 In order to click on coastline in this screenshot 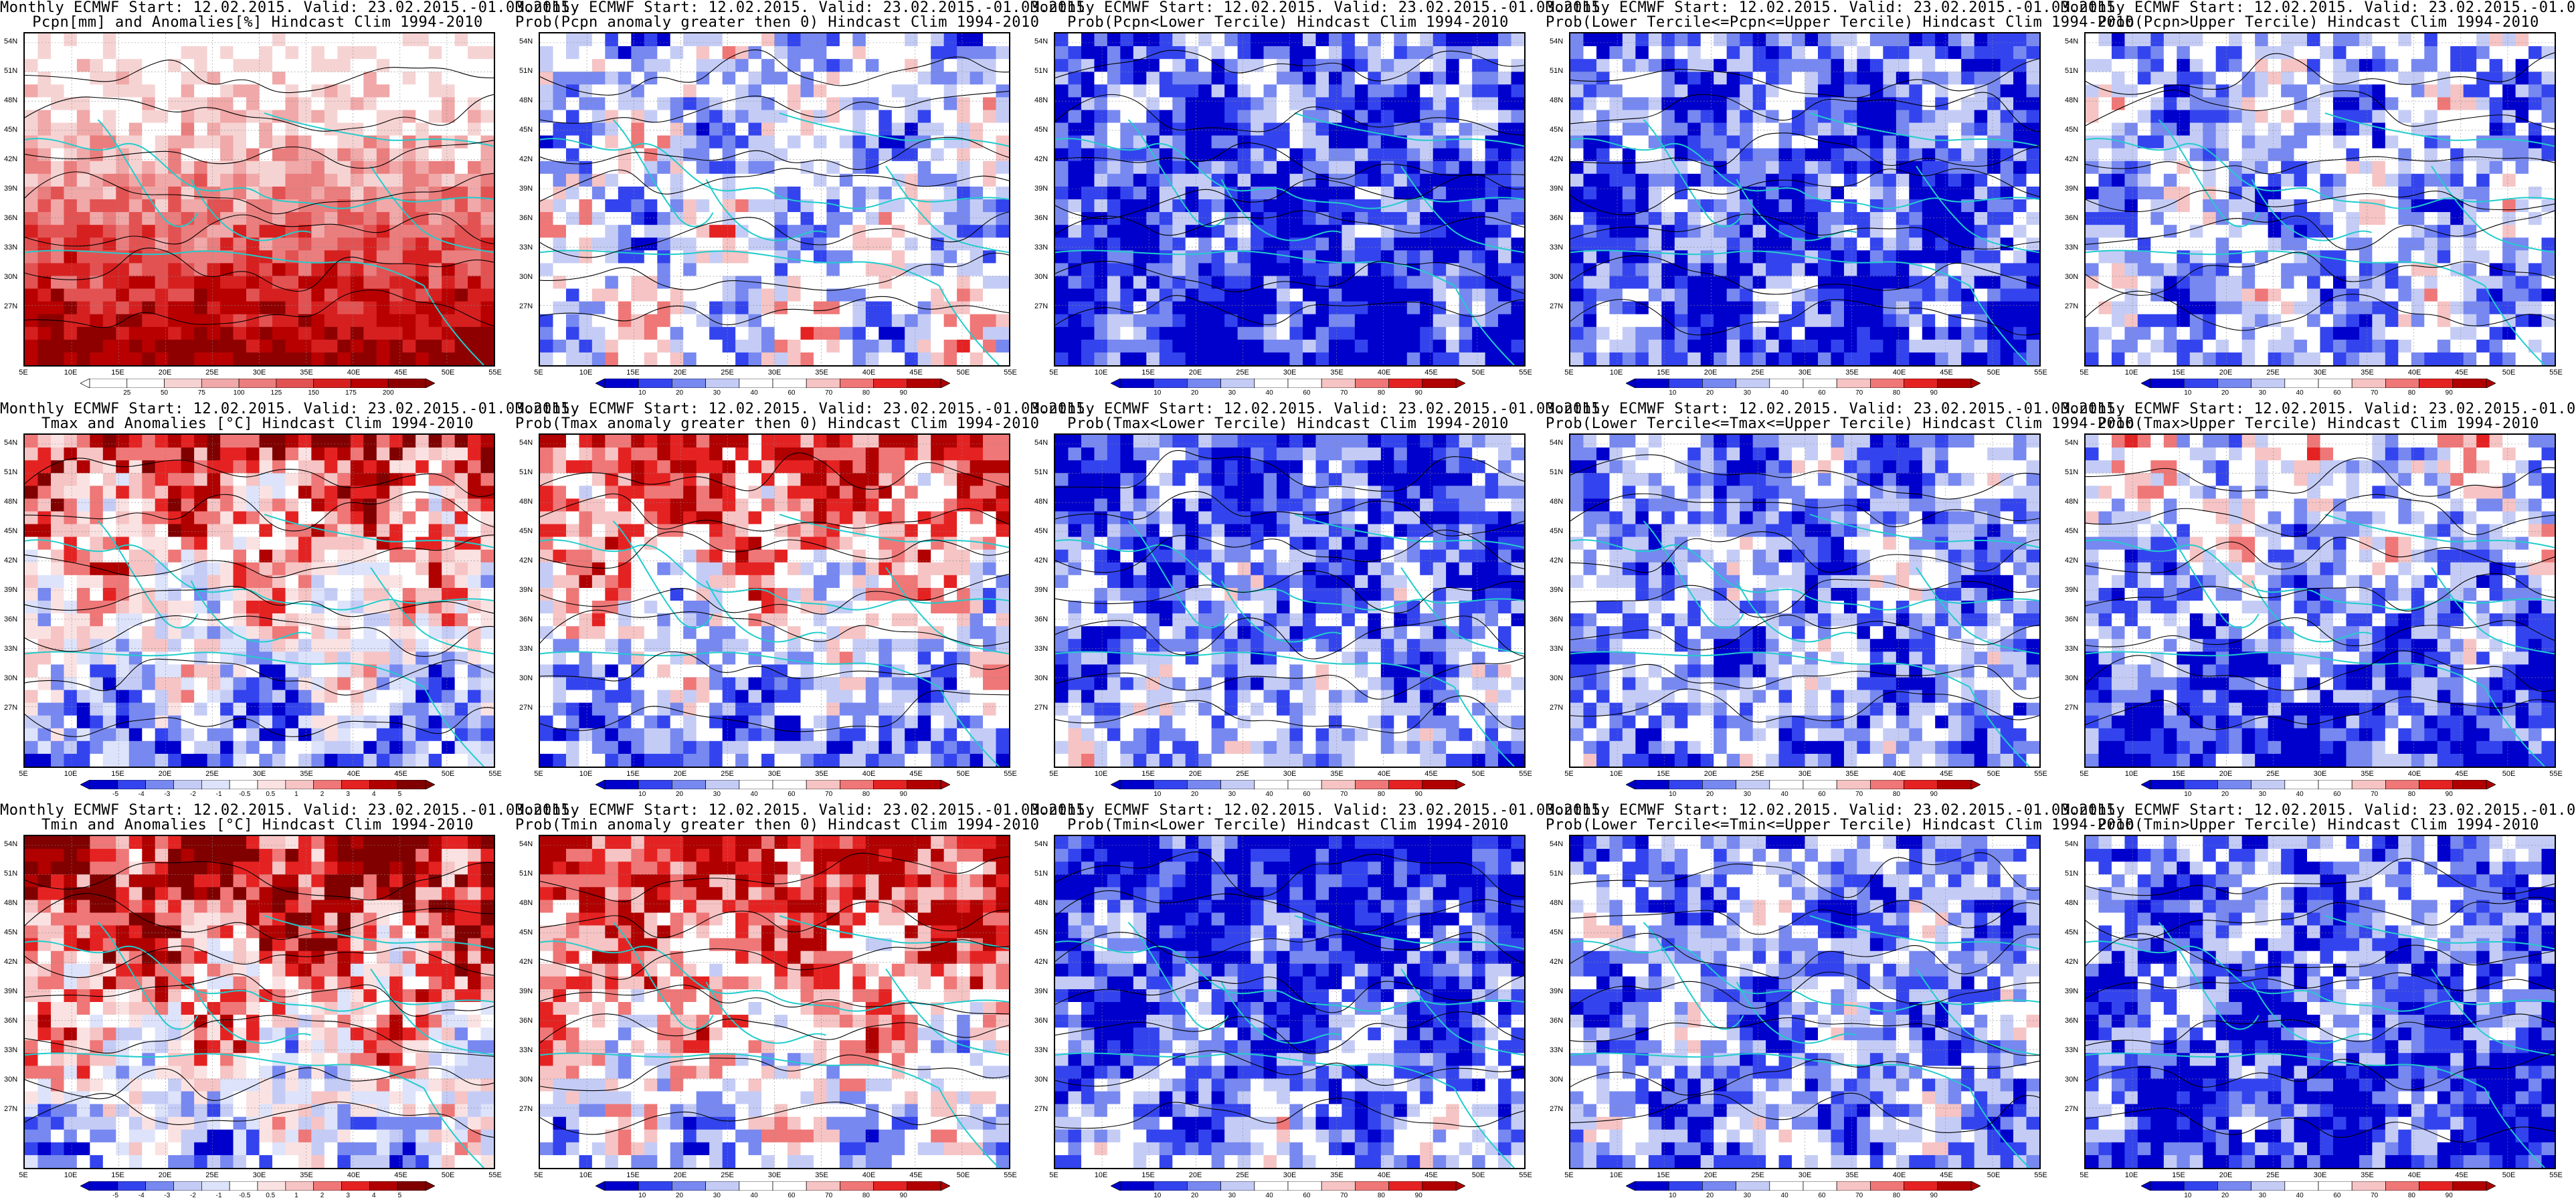, I will do `click(663, 173)`.